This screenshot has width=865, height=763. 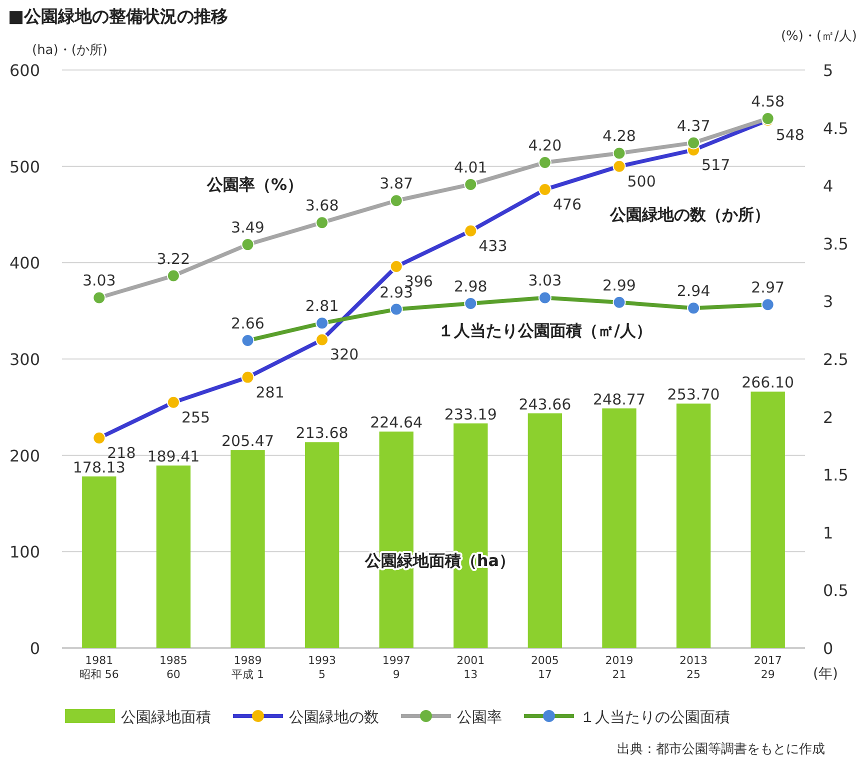 What do you see at coordinates (493, 245) in the screenshot?
I see `data-label: 433` at bounding box center [493, 245].